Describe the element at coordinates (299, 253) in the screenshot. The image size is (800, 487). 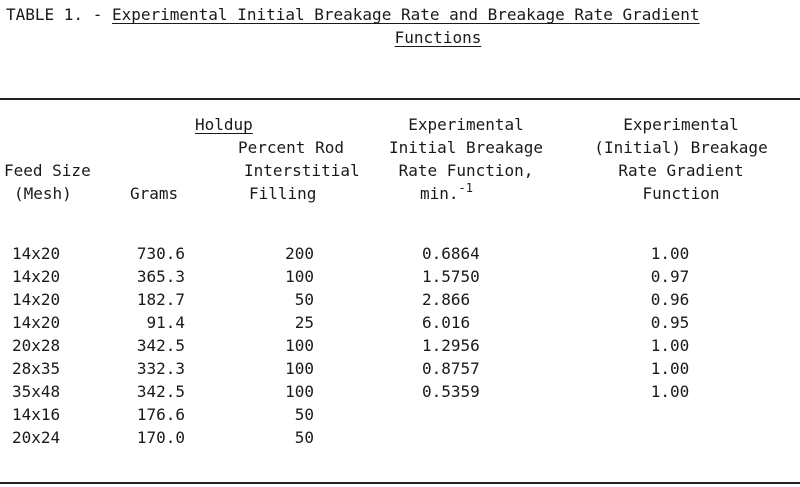
I see `cell-percent: 200` at that location.